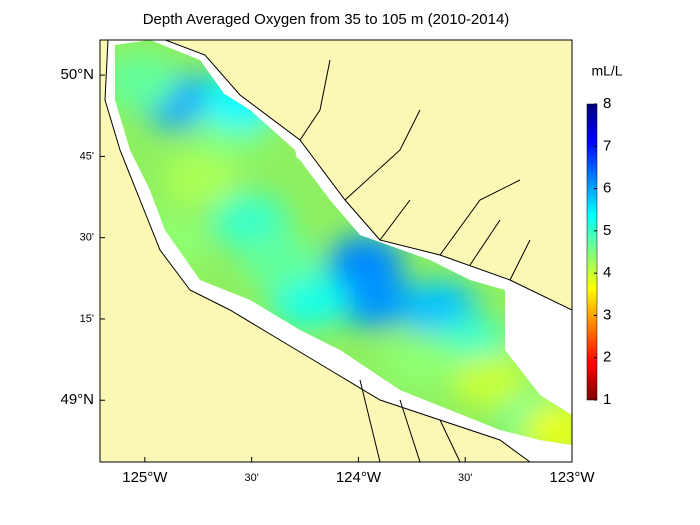 The width and height of the screenshot is (700, 525). Describe the element at coordinates (77, 399) in the screenshot. I see `y-tick-label: 49°N` at that location.